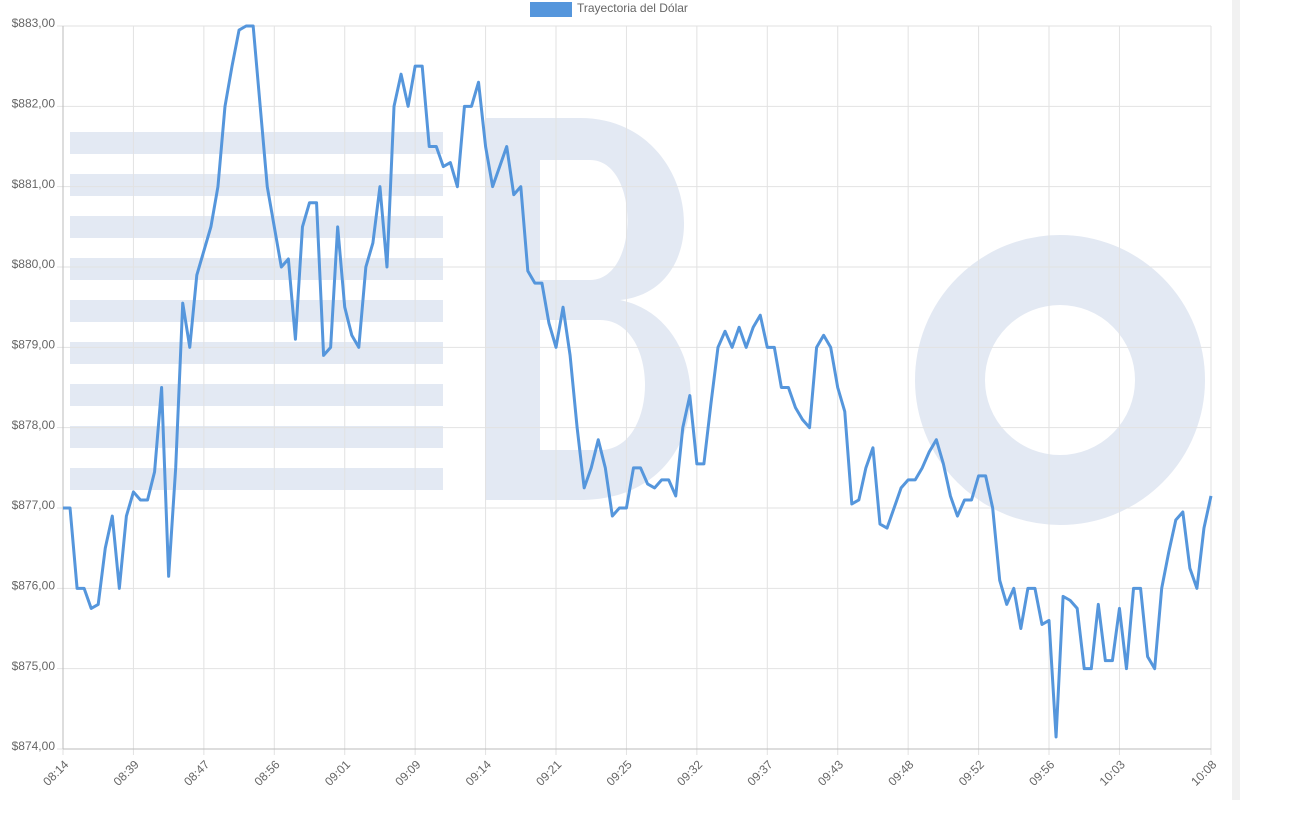 The width and height of the screenshot is (1304, 832). Describe the element at coordinates (337, 772) in the screenshot. I see `x-tick-label: 09:01` at that location.